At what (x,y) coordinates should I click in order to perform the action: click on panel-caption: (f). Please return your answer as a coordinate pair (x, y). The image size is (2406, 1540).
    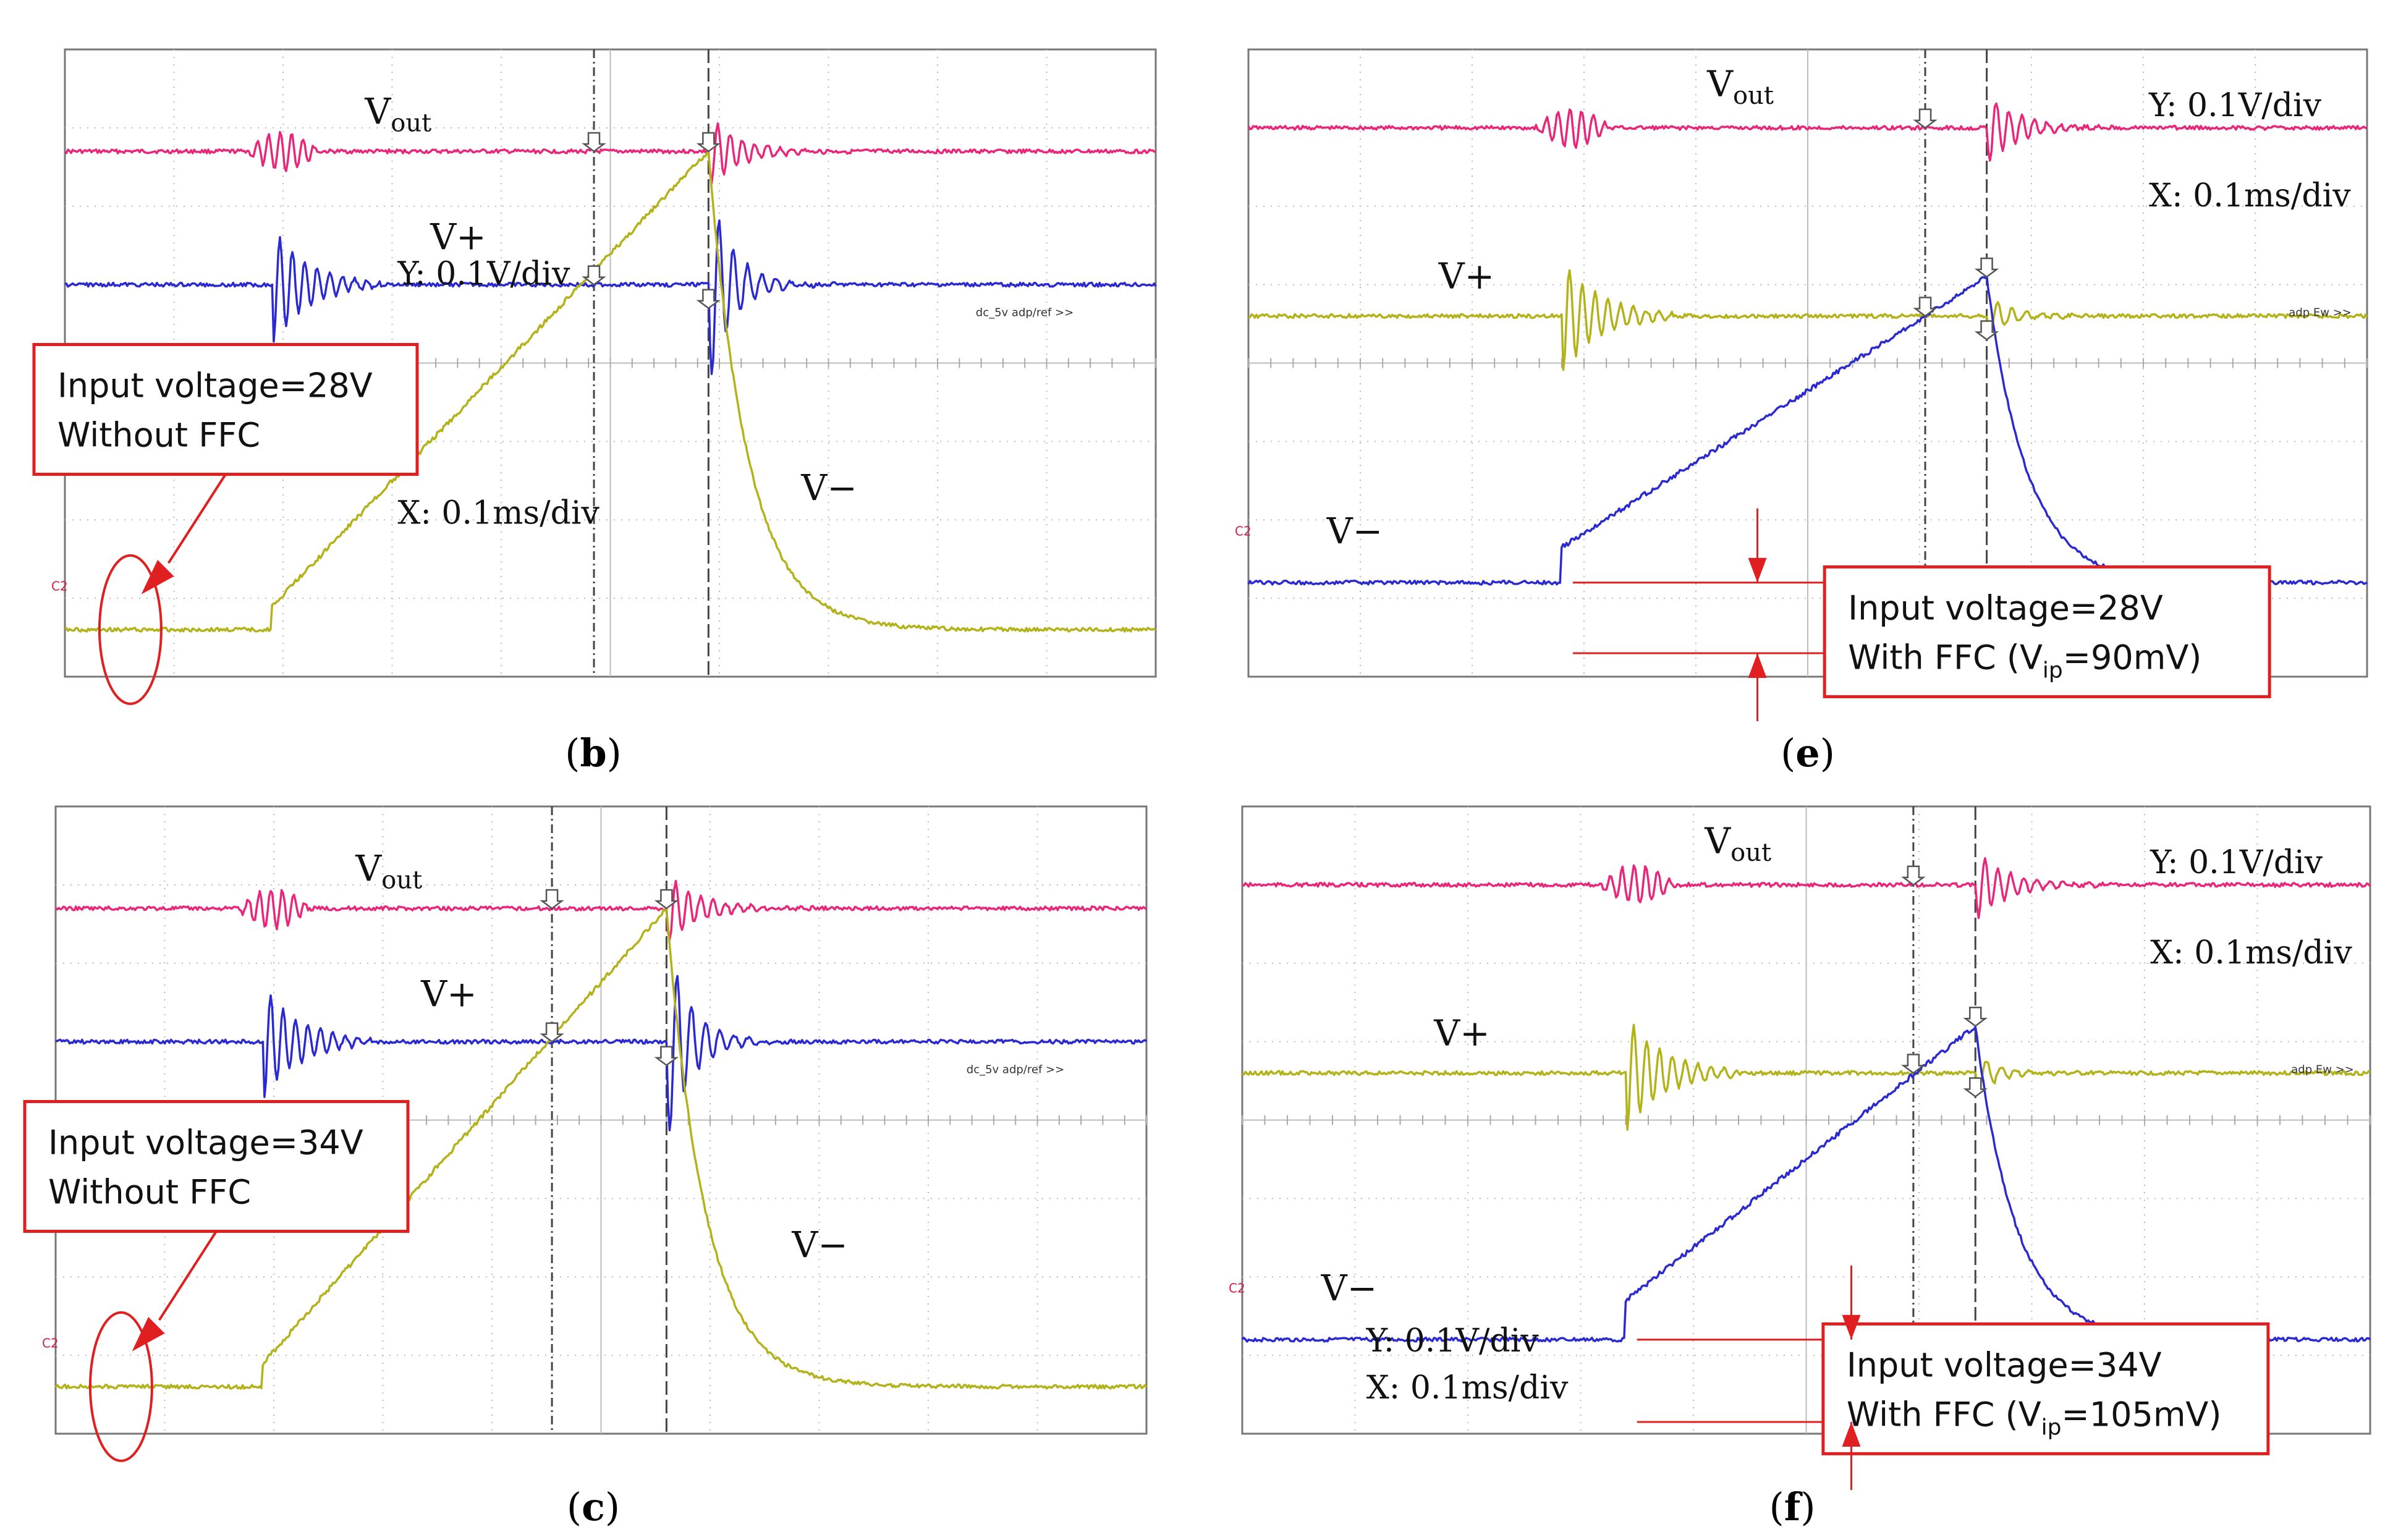
    Looking at the image, I should click on (1792, 1506).